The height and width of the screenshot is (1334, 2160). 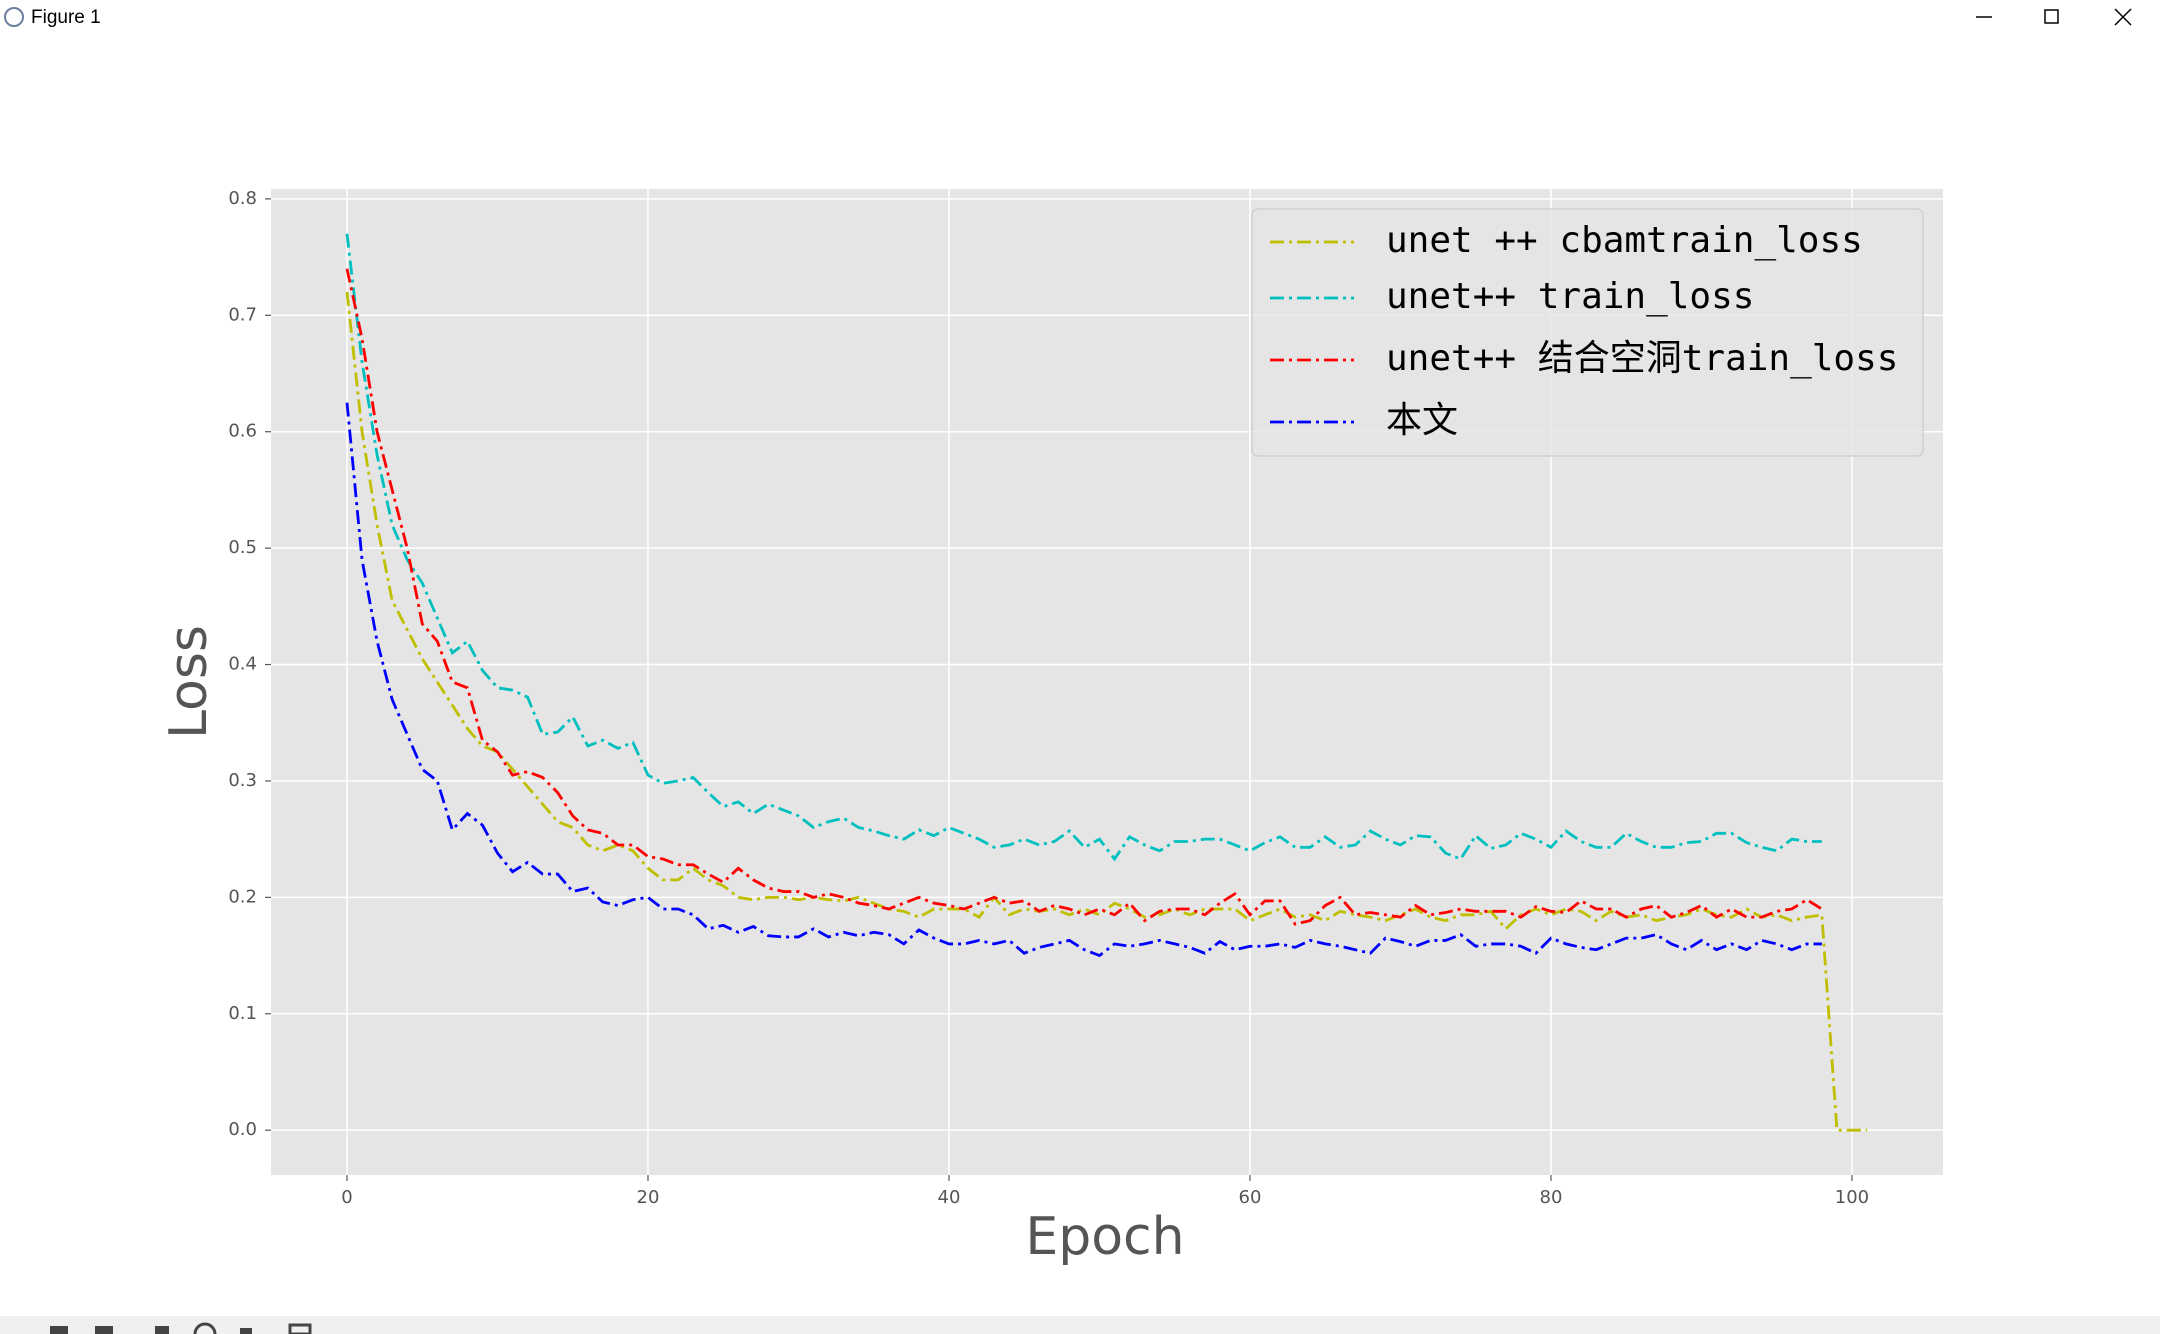 What do you see at coordinates (1642, 358) in the screenshot?
I see `legend-label: unet++ 结合空洞train_loss` at bounding box center [1642, 358].